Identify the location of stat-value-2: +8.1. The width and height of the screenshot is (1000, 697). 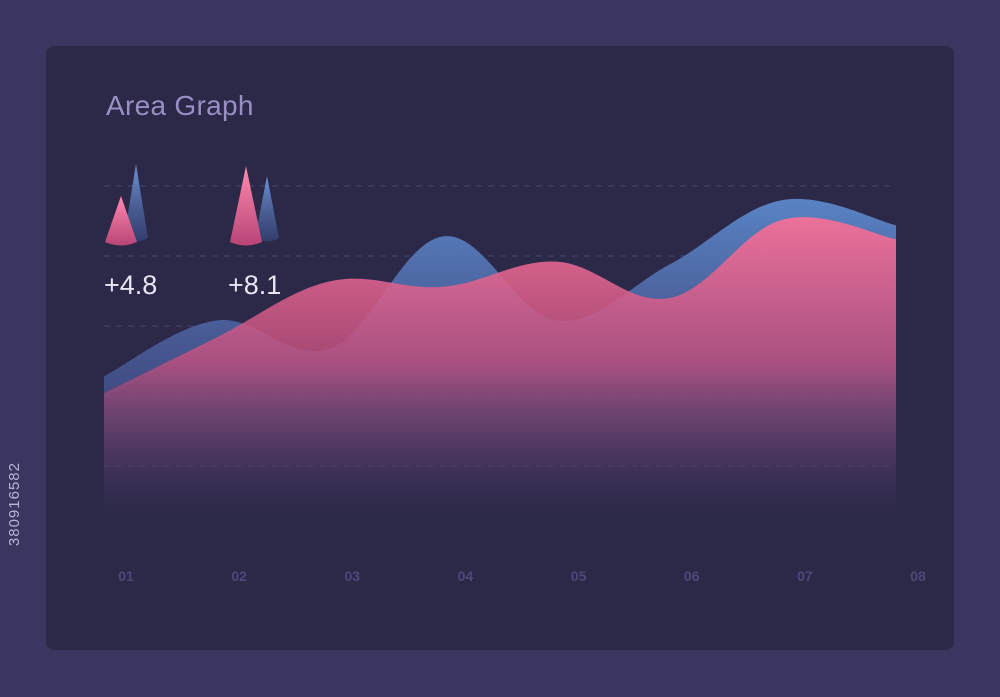
(255, 285).